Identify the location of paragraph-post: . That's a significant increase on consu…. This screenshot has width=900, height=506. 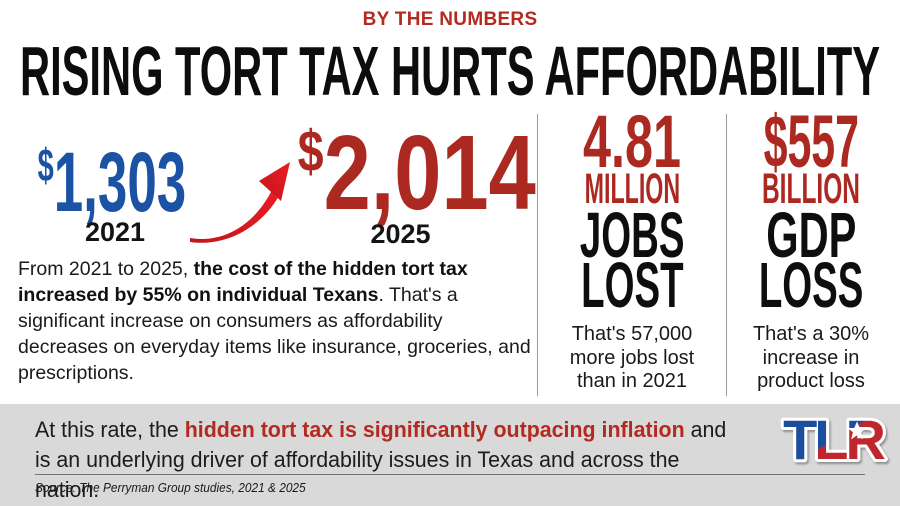
(274, 334).